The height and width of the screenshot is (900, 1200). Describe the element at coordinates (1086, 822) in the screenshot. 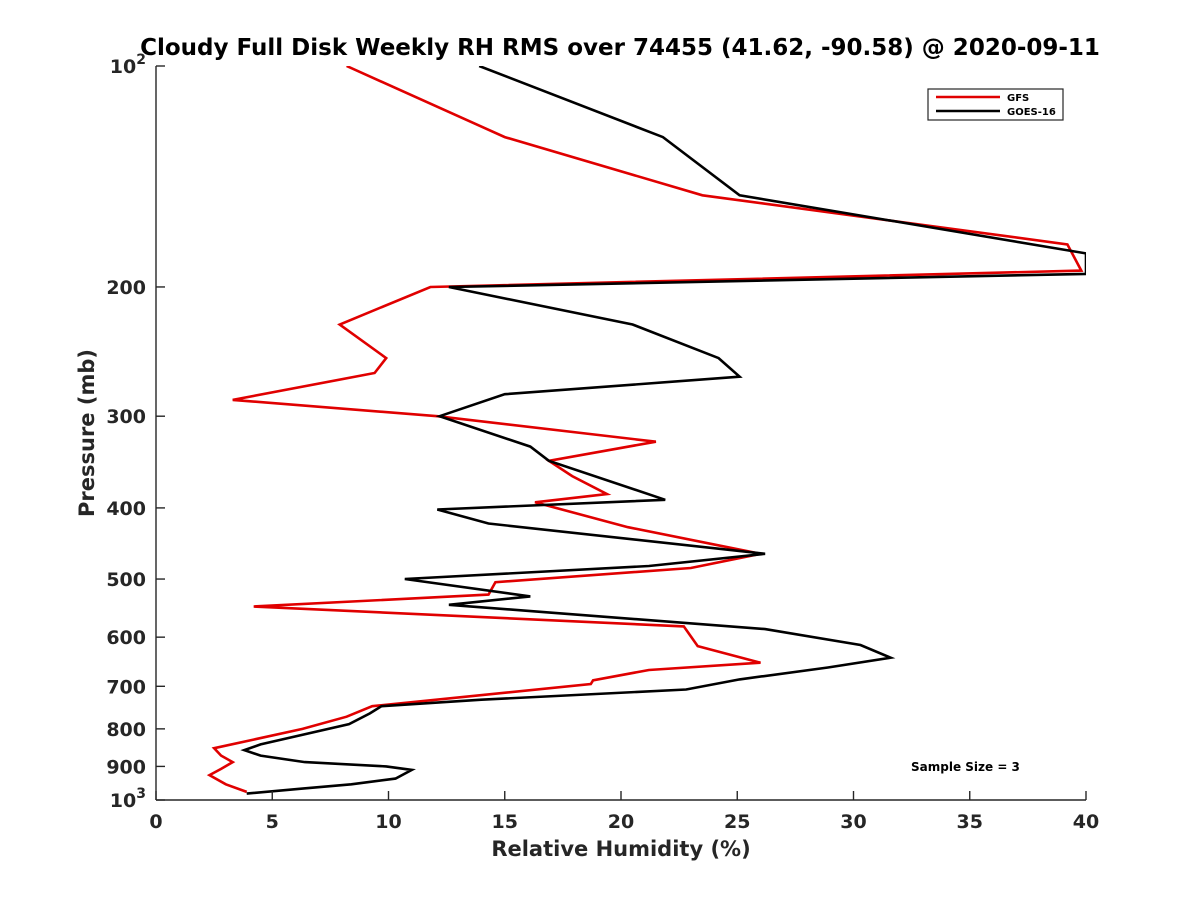

I see `x-tick-label: 40` at that location.